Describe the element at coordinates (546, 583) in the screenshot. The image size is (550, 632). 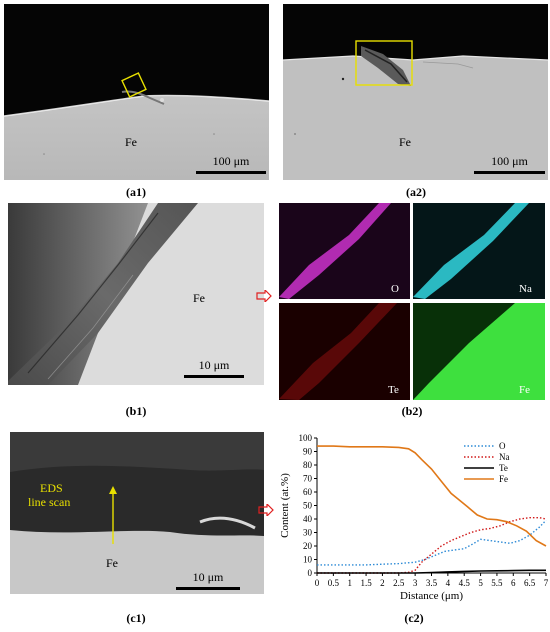
I see `x-tick-label: 7` at that location.